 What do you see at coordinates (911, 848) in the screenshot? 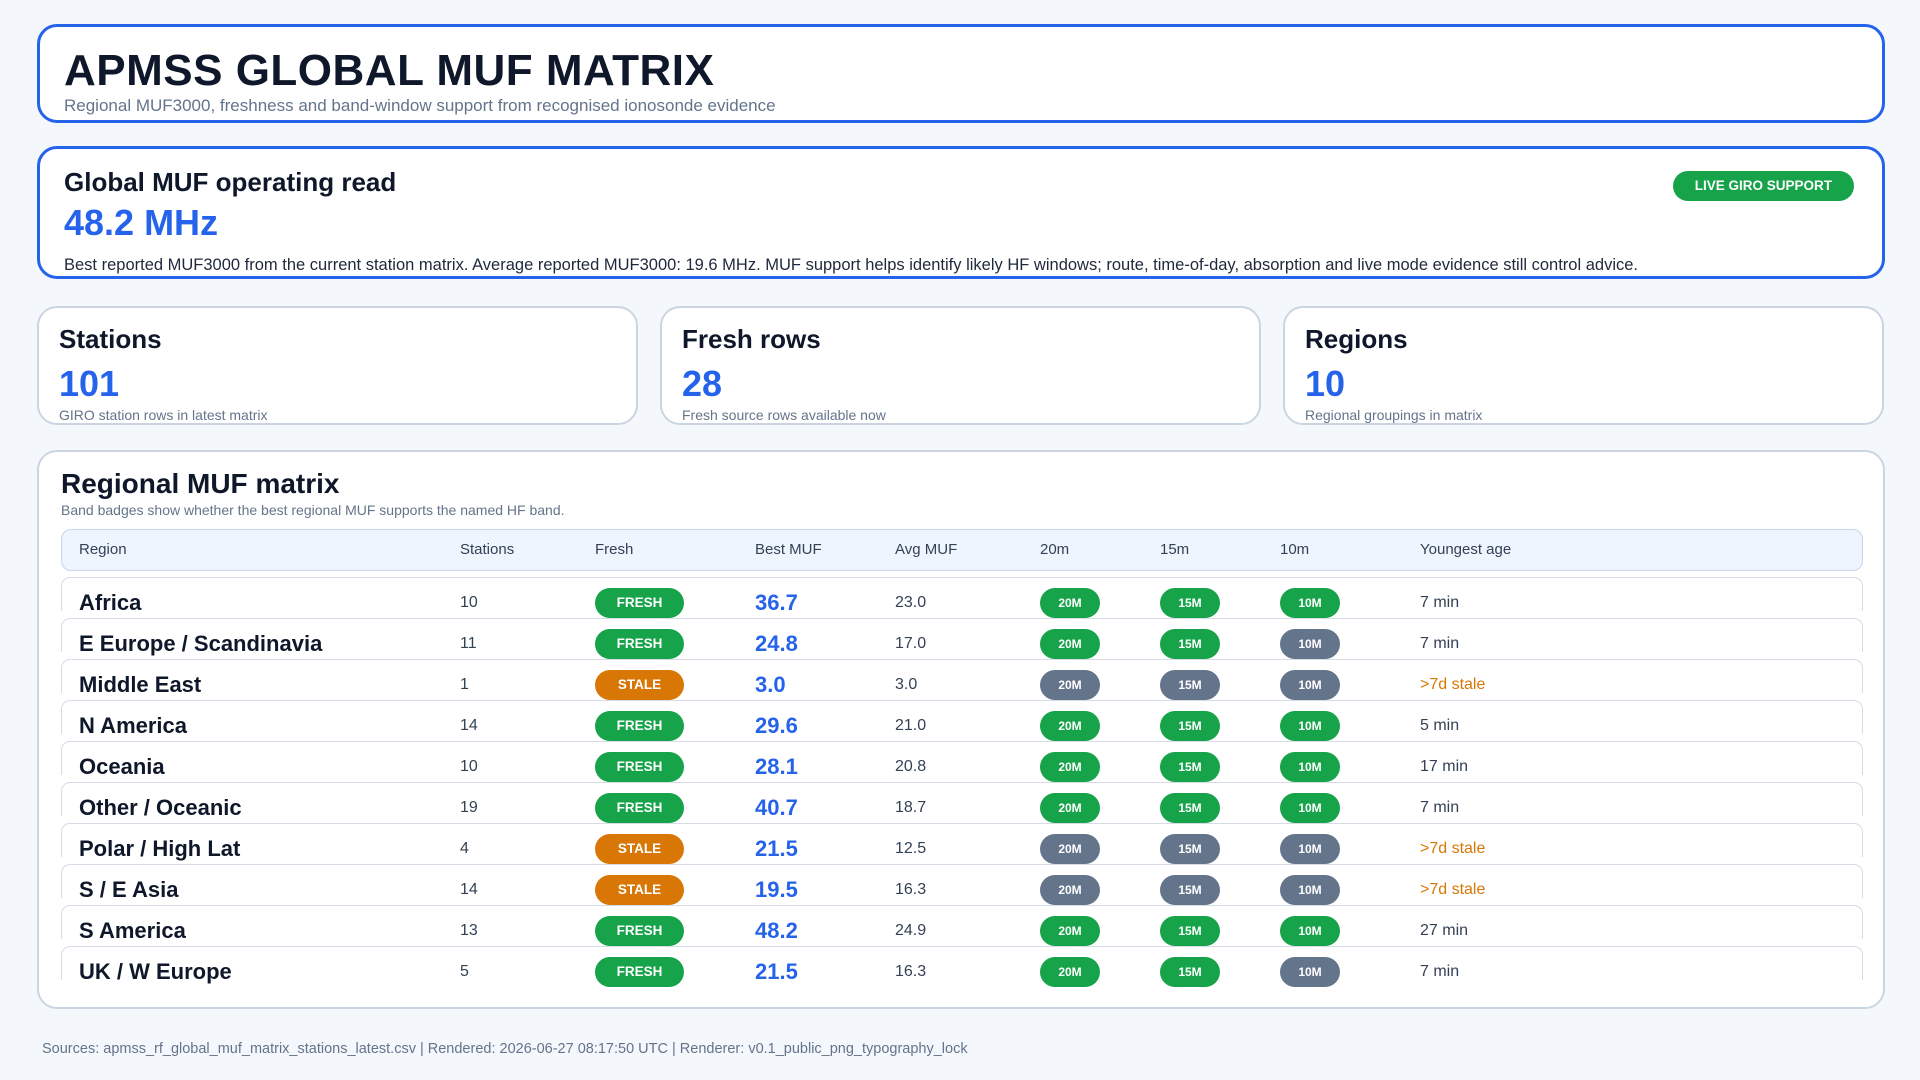
I see `avg-muf-value: 12.5` at bounding box center [911, 848].